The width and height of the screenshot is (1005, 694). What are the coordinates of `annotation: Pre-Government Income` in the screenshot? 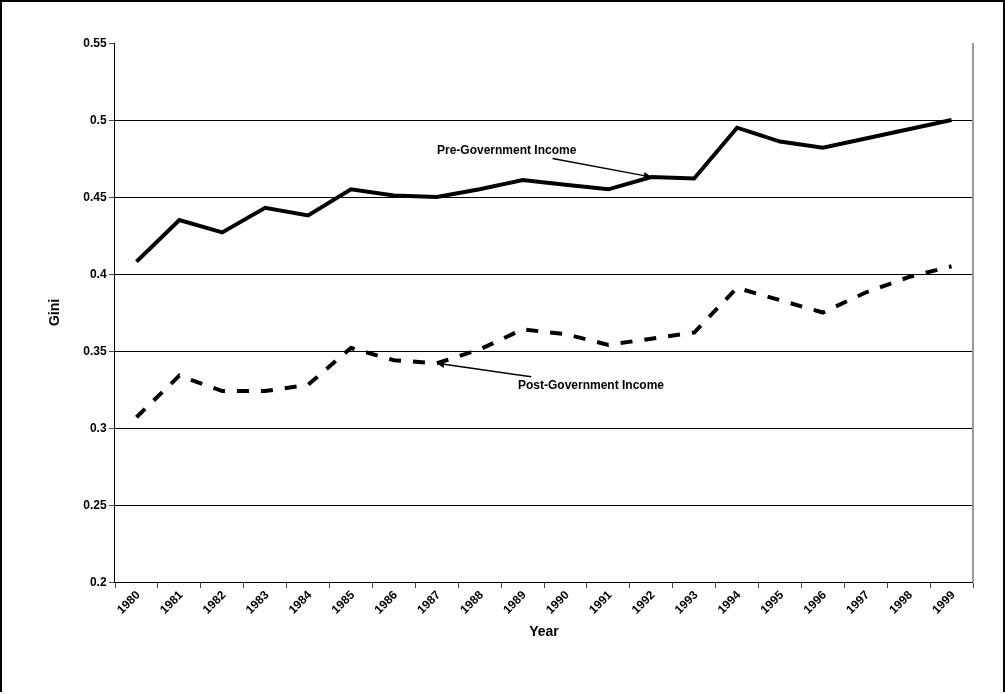 It's located at (507, 150).